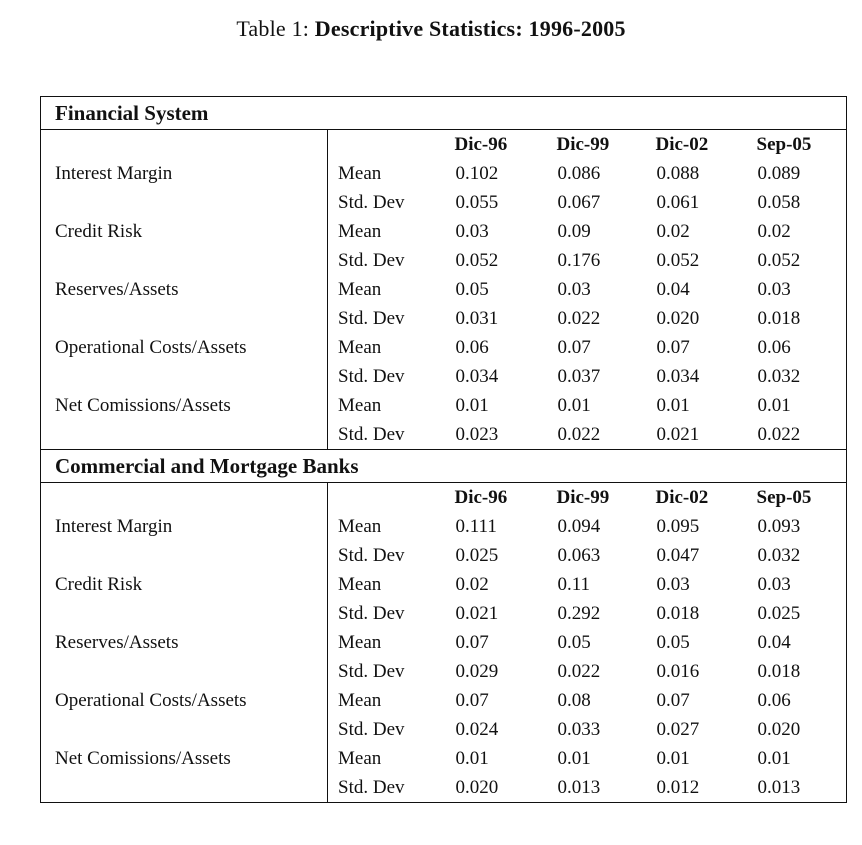 The image size is (862, 845). What do you see at coordinates (444, 788) in the screenshot?
I see `table-row: Std. Dev 0.020 0.013 0.012 0.013` at bounding box center [444, 788].